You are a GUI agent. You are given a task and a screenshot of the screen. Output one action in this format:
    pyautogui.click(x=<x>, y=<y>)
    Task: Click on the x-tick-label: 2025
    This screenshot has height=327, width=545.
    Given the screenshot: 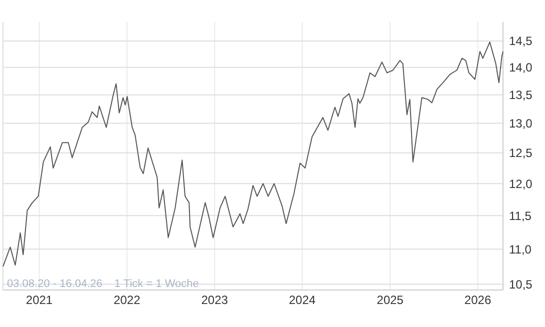 What is the action you would take?
    pyautogui.click(x=390, y=300)
    